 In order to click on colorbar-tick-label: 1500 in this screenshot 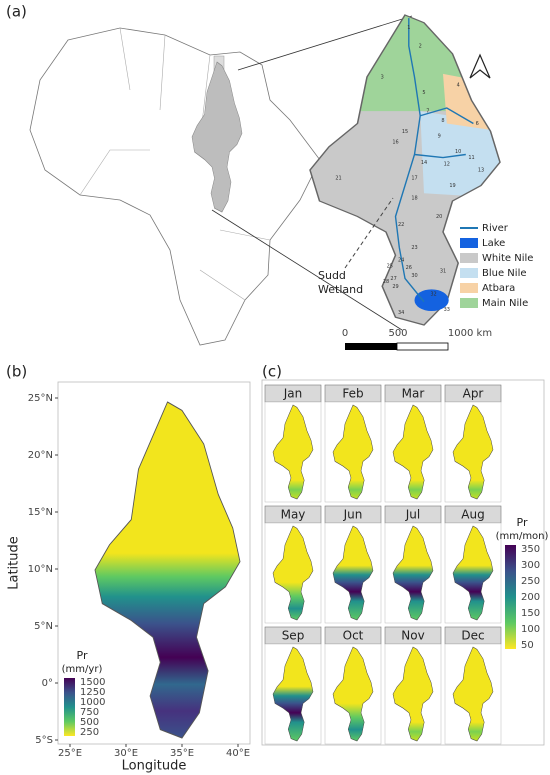, I will do `click(92, 682)`.